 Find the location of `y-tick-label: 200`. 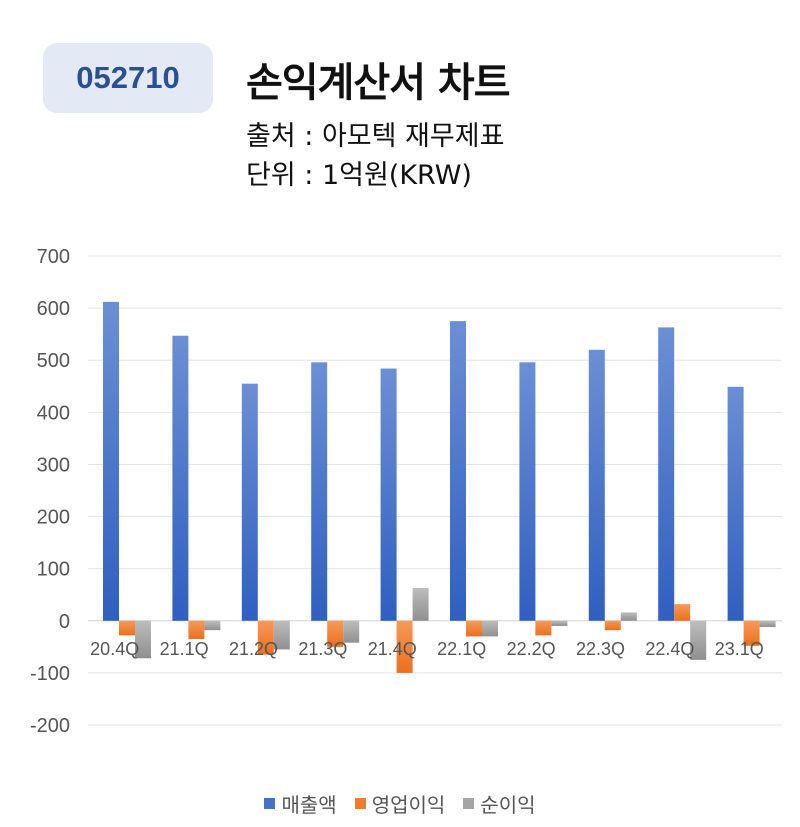

y-tick-label: 200 is located at coordinates (53, 518).